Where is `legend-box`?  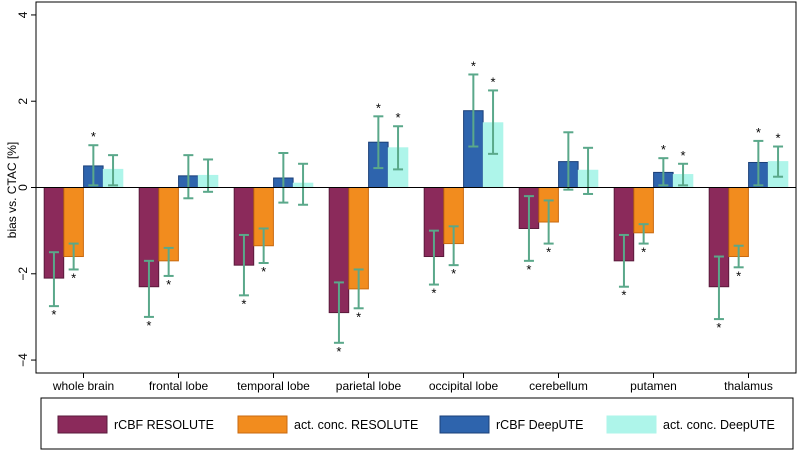 legend-box is located at coordinates (417, 423).